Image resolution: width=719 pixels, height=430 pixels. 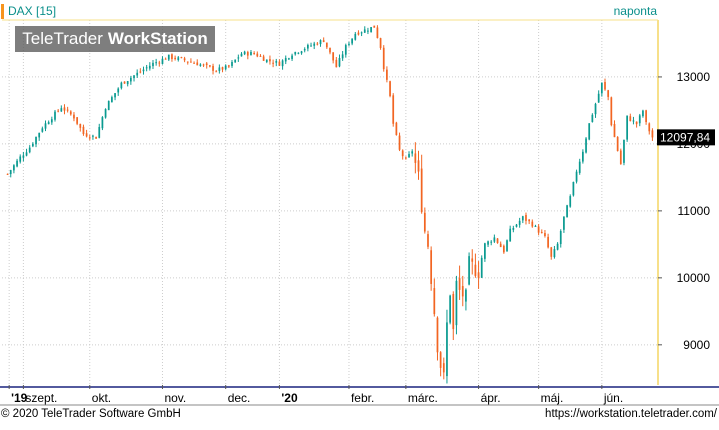 What do you see at coordinates (239, 398) in the screenshot?
I see `x-tick-label: dec.` at bounding box center [239, 398].